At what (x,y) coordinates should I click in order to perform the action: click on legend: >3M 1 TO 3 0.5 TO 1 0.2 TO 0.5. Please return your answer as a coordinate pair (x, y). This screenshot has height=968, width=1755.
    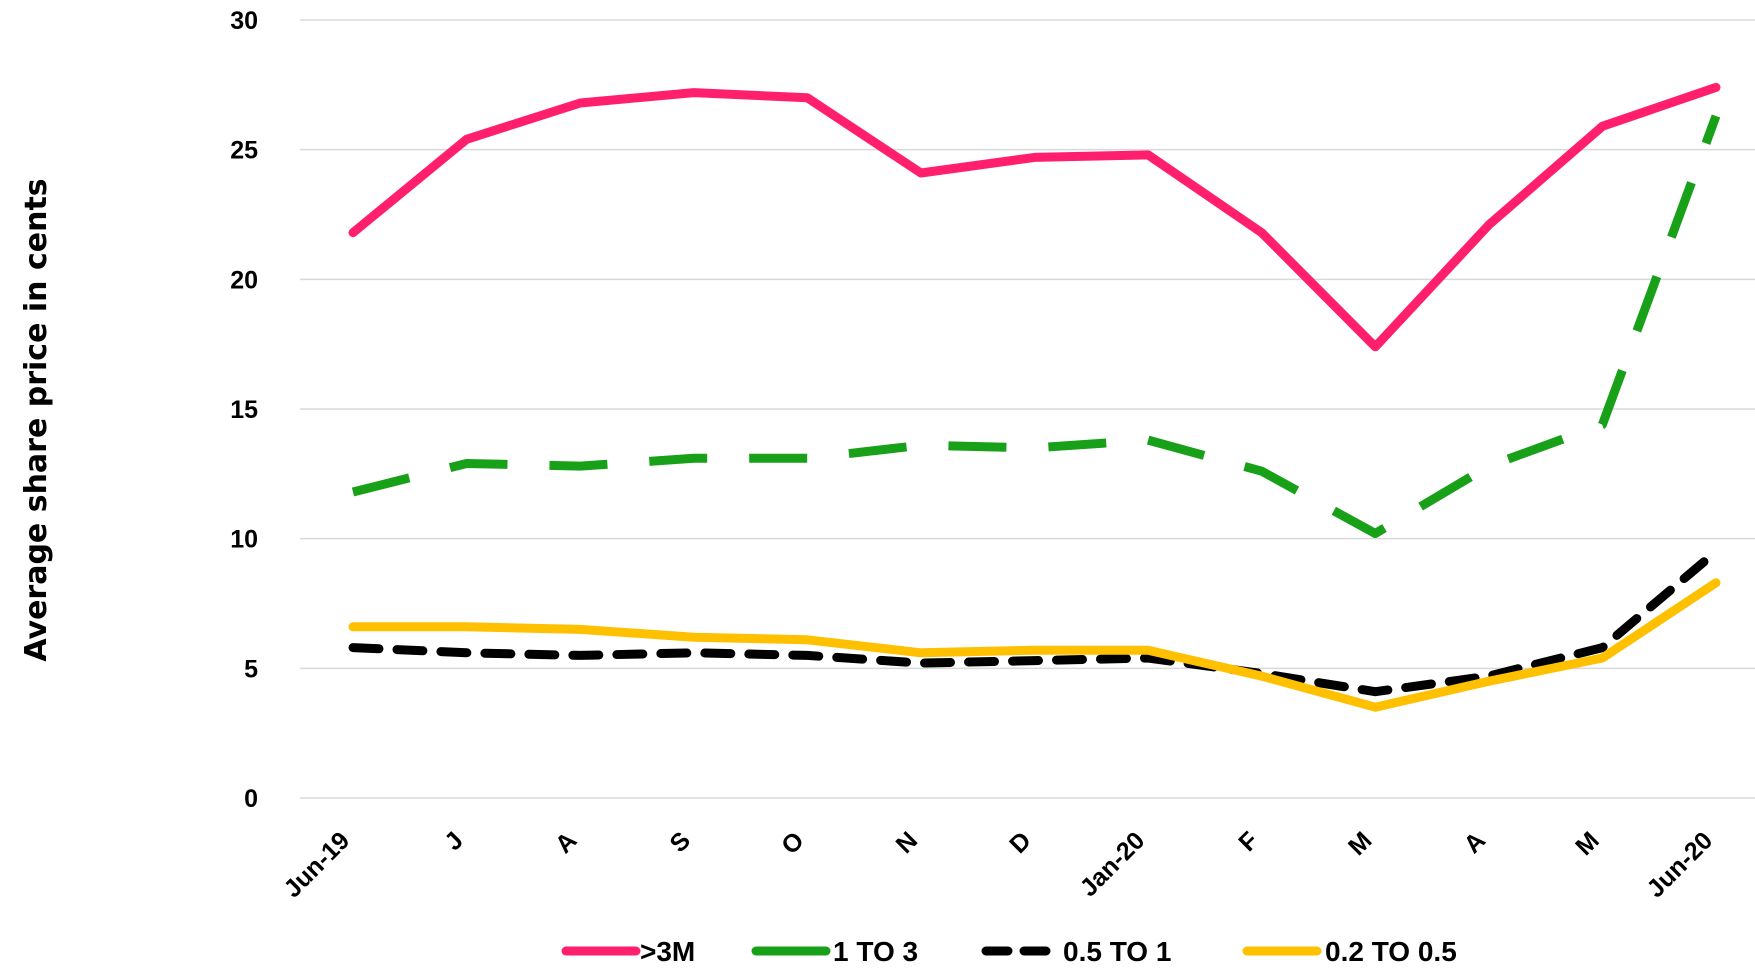
    Looking at the image, I should click on (1009, 951).